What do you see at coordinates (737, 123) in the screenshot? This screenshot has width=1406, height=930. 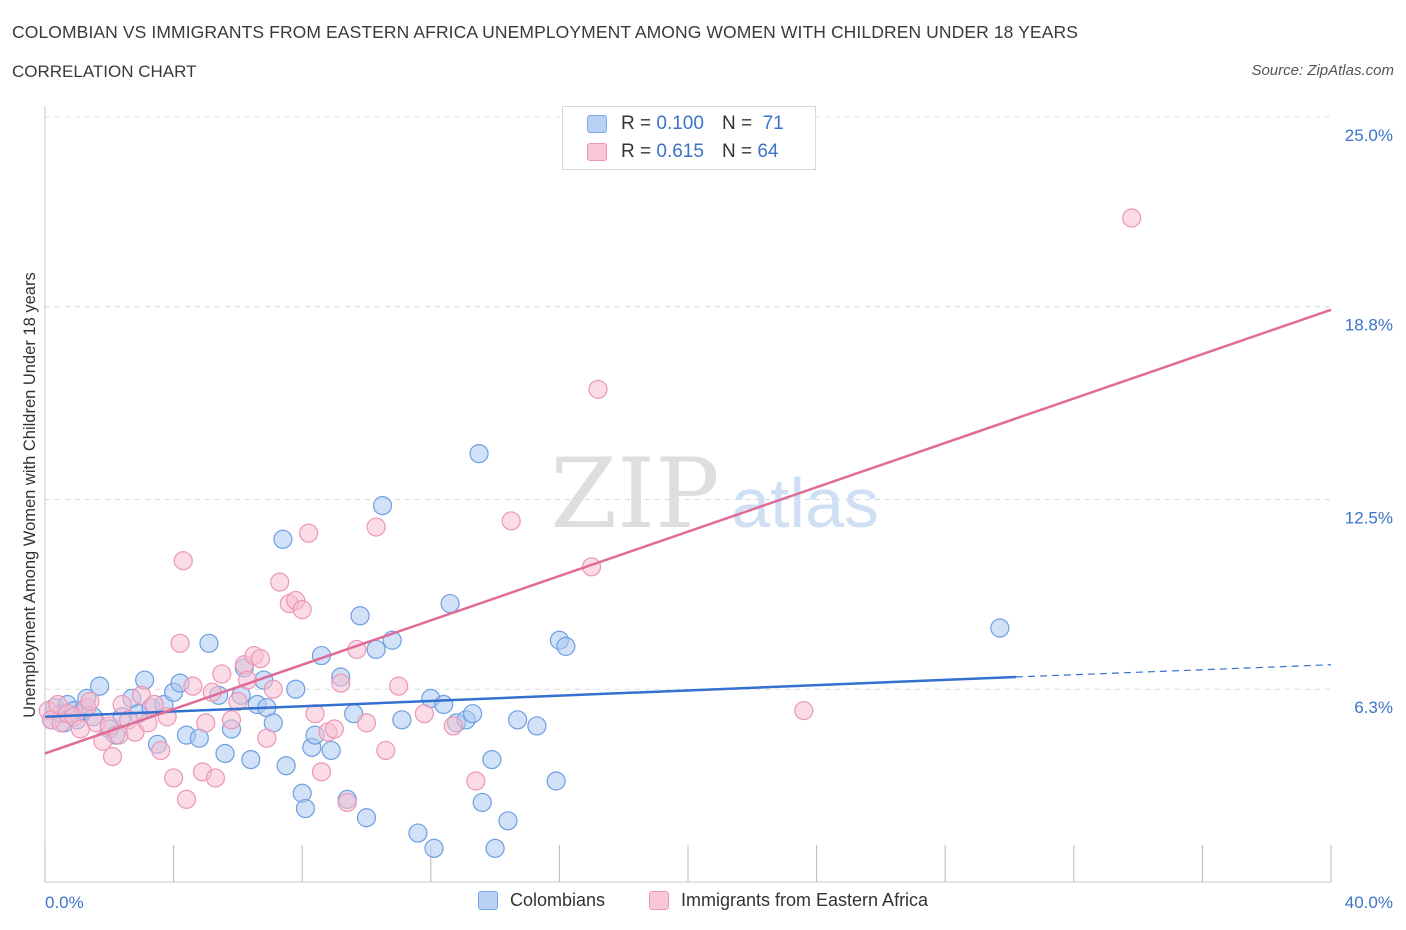 I see `n-label: N =` at bounding box center [737, 123].